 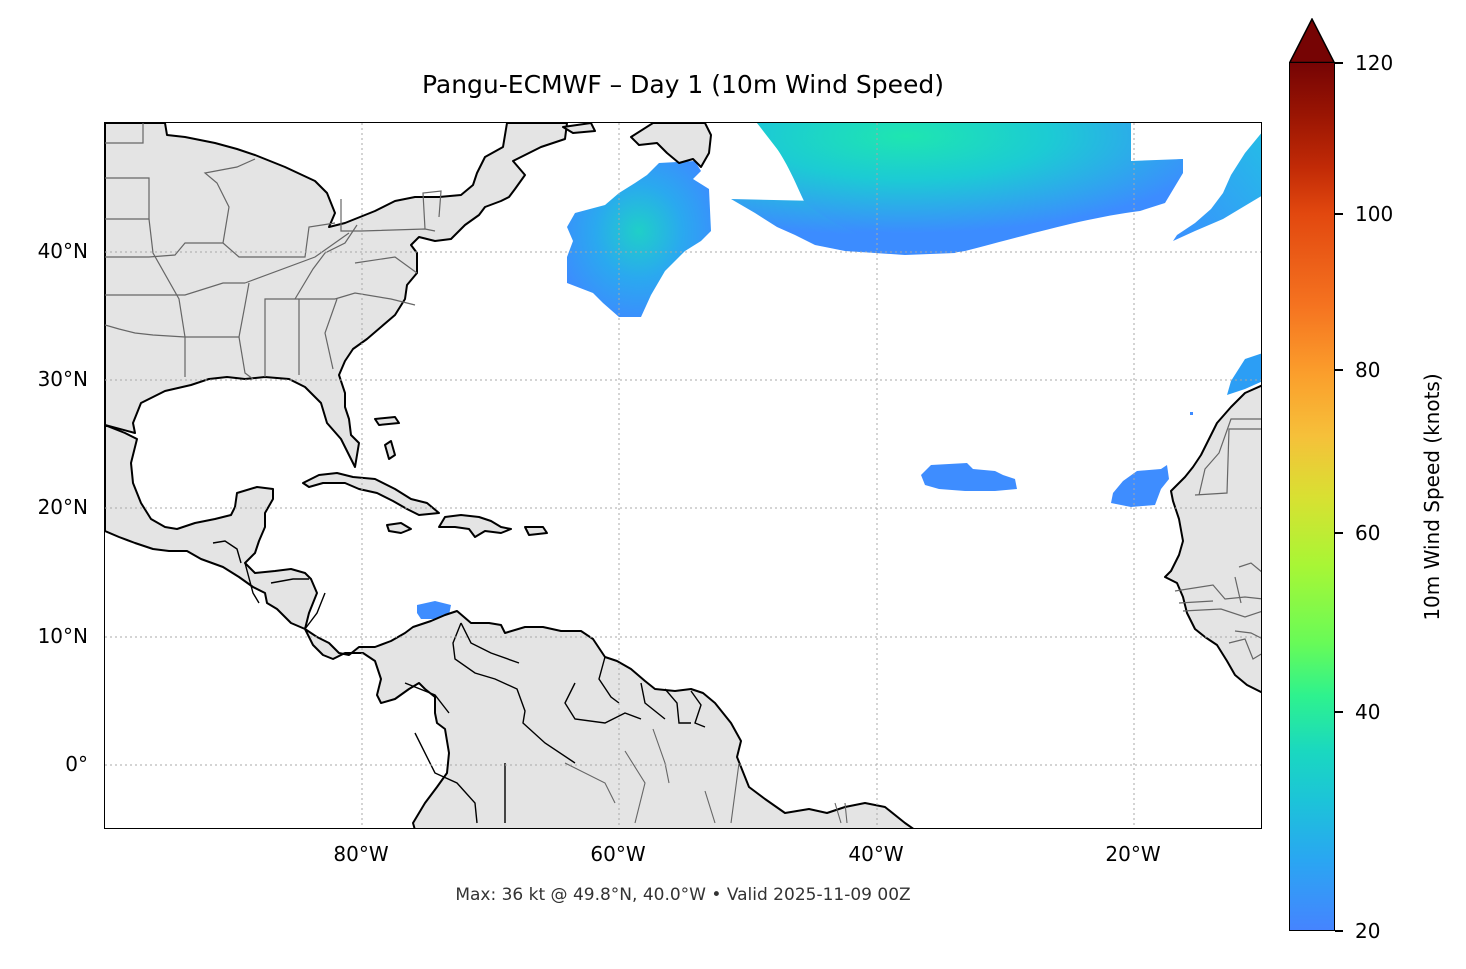 I want to click on lat-label-equator: 0°, so click(x=76, y=764).